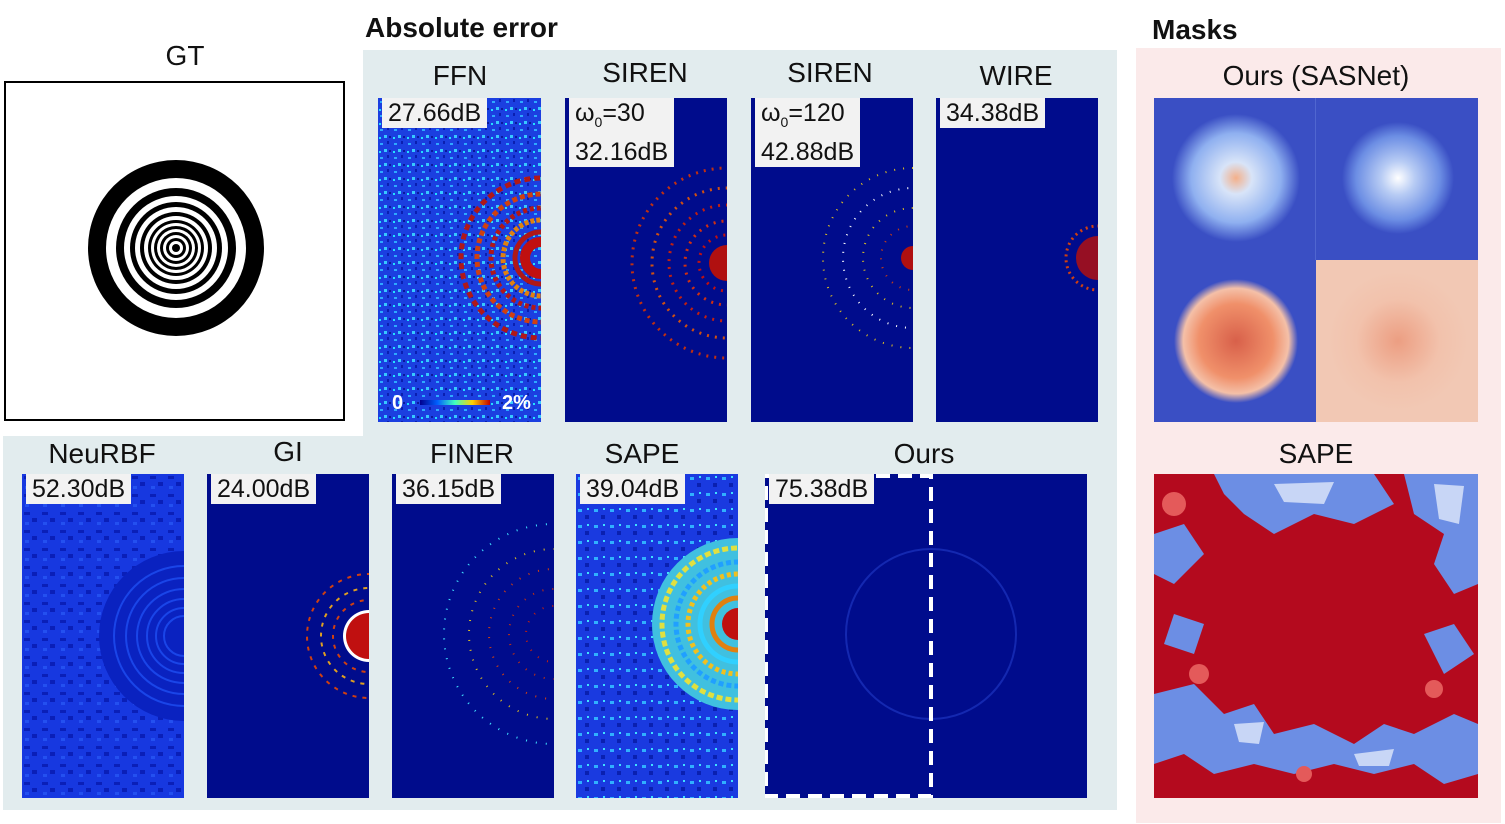  I want to click on ffn-psnr: 27.66dB, so click(435, 113).